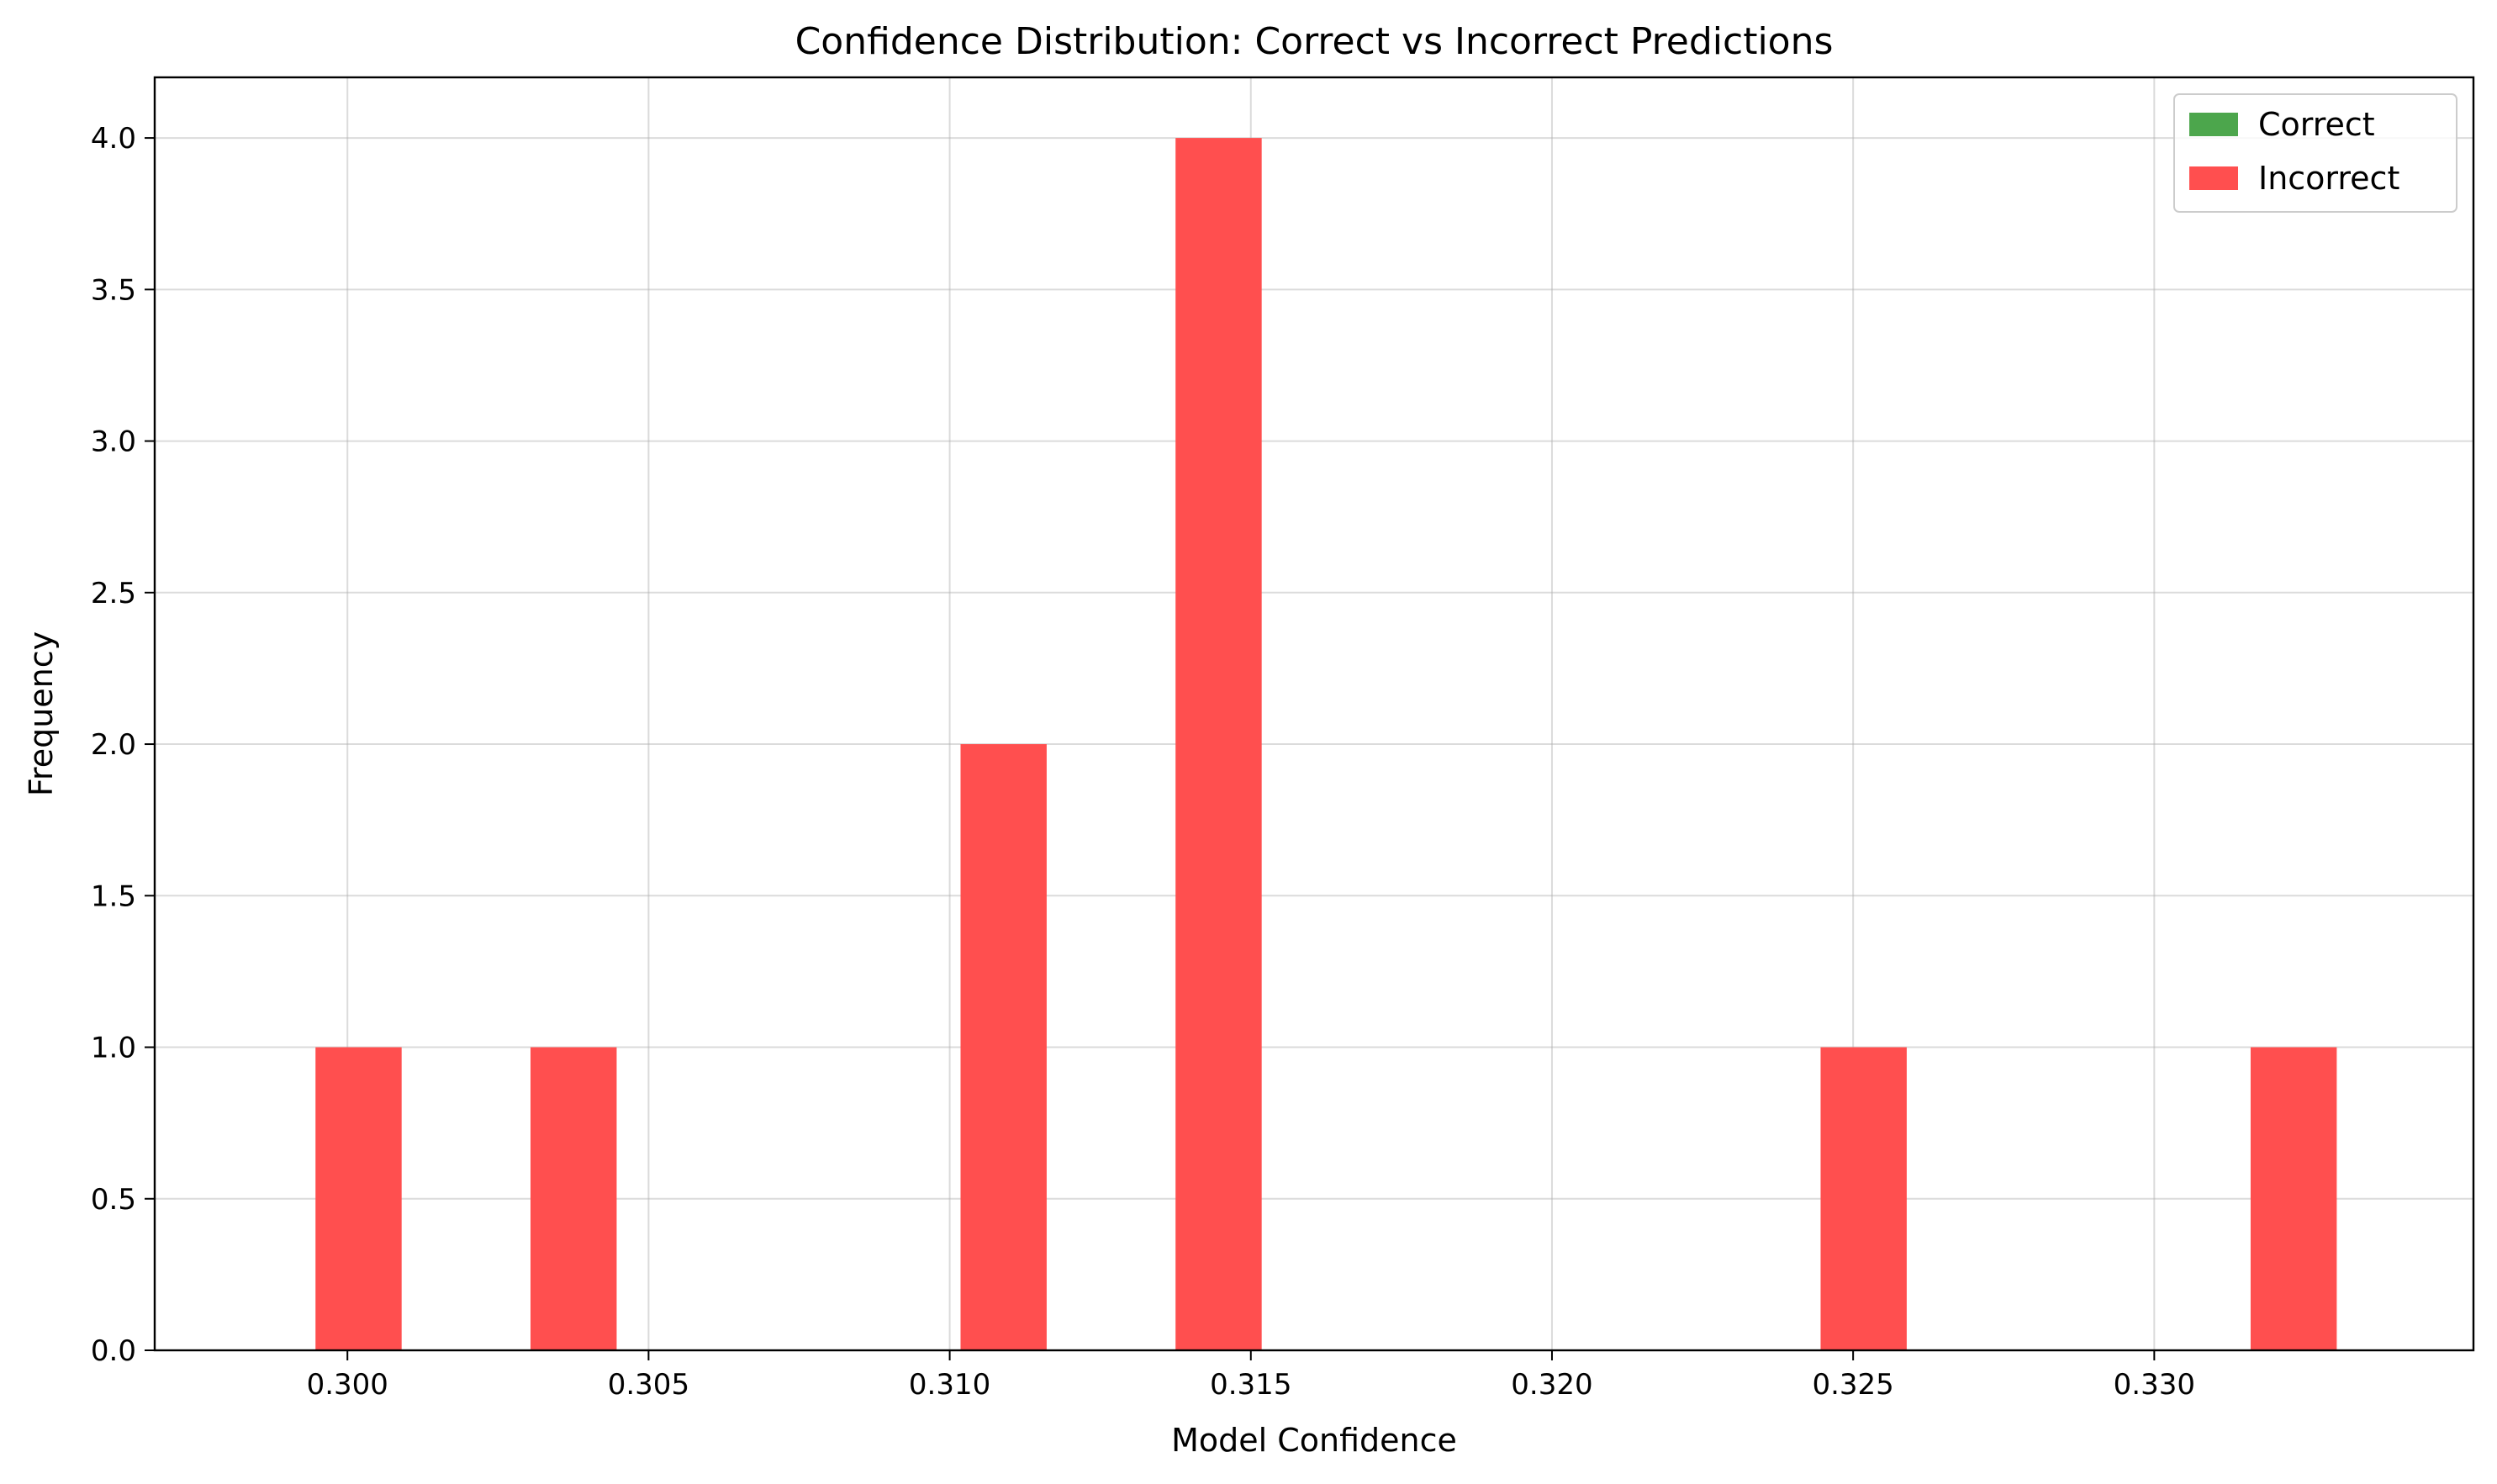 The image size is (2497, 1484). I want to click on x-tick-label-0: 0.300, so click(347, 1385).